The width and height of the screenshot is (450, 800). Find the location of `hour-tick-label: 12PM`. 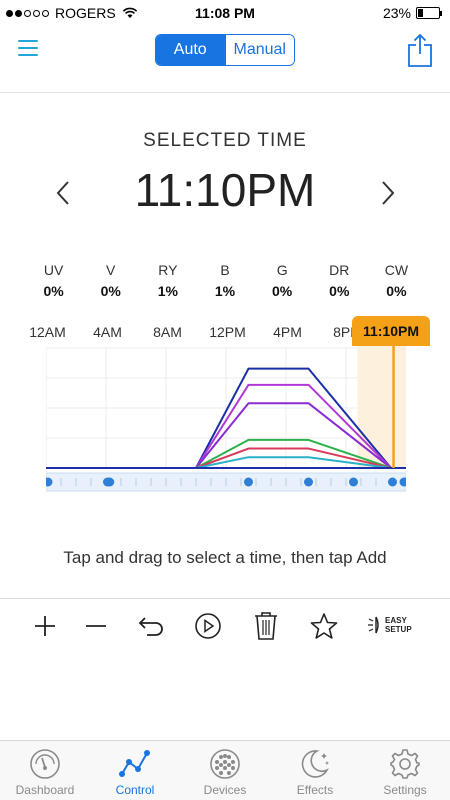

hour-tick-label: 12PM is located at coordinates (227, 332).